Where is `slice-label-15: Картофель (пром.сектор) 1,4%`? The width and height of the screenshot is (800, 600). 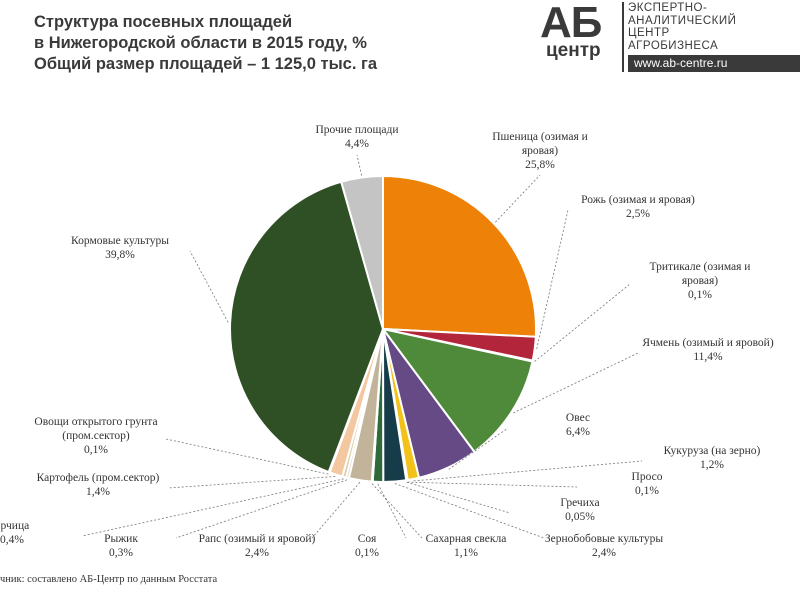
slice-label-15: Картофель (пром.сектор) 1,4% is located at coordinates (98, 485).